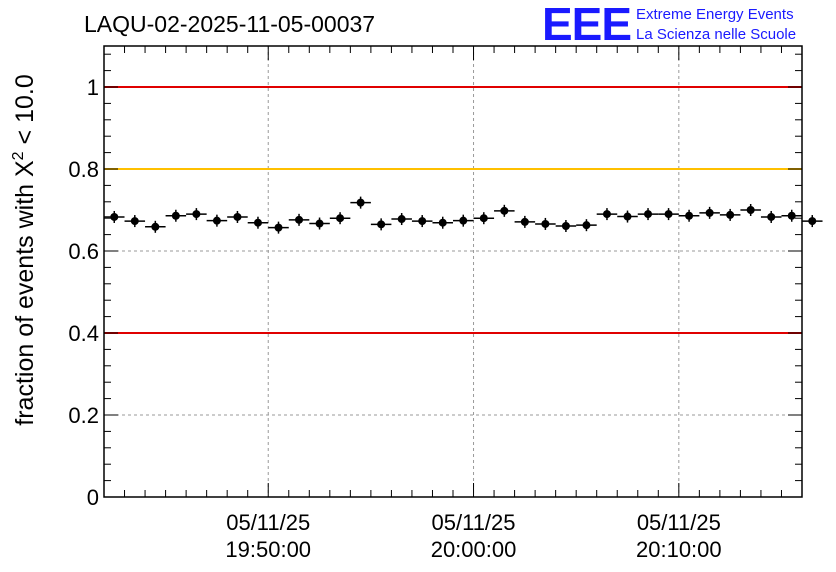  What do you see at coordinates (229, 24) in the screenshot?
I see `chart-title: LAQU-02-2025-11-05-00037` at bounding box center [229, 24].